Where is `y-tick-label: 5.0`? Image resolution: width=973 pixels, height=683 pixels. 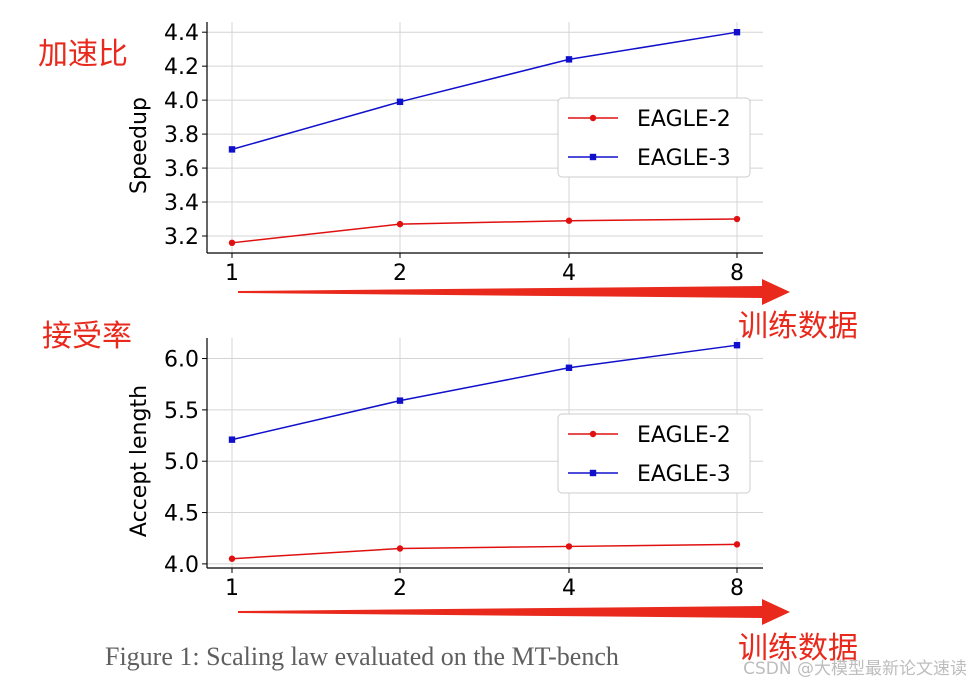 y-tick-label: 5.0 is located at coordinates (181, 462).